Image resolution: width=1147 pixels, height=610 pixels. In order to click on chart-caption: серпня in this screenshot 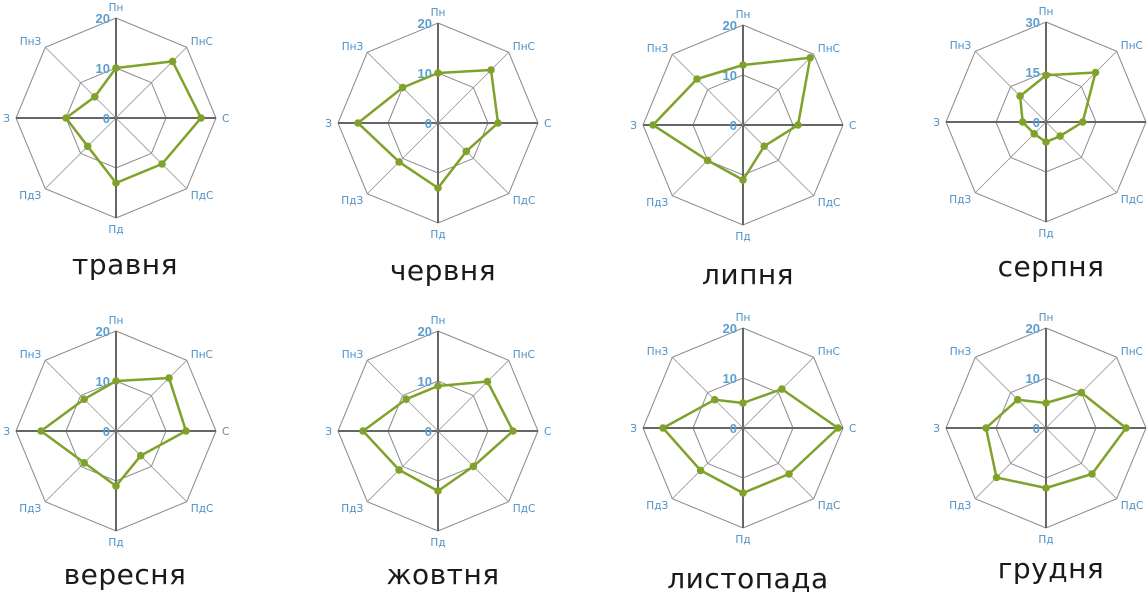, I will do `click(1051, 266)`.